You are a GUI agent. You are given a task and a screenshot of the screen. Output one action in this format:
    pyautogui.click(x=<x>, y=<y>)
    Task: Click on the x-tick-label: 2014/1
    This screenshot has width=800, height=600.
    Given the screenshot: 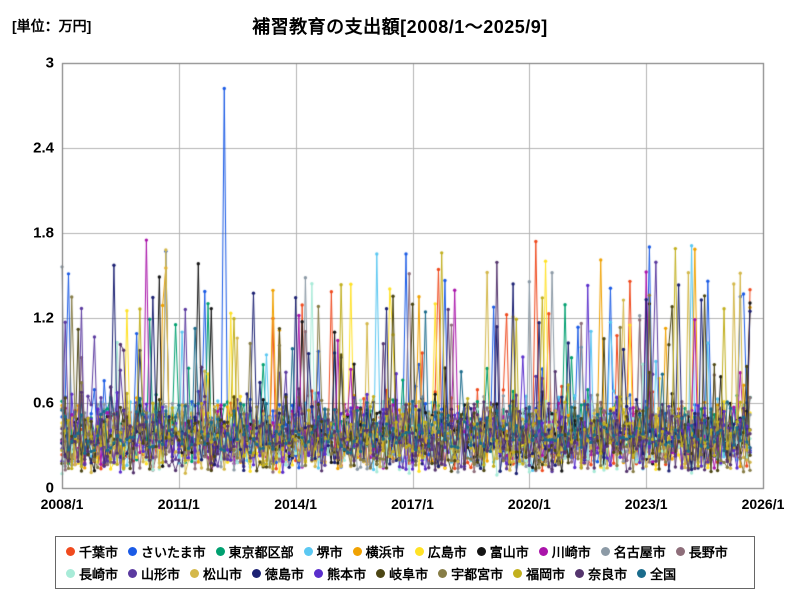 What is the action you would take?
    pyautogui.click(x=296, y=504)
    